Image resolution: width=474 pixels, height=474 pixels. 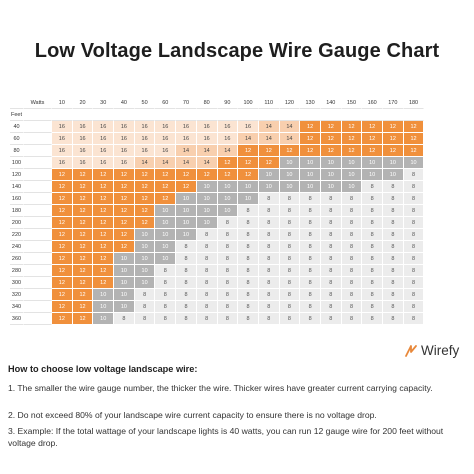 I want to click on watts-col-header: 140, so click(x=331, y=103).